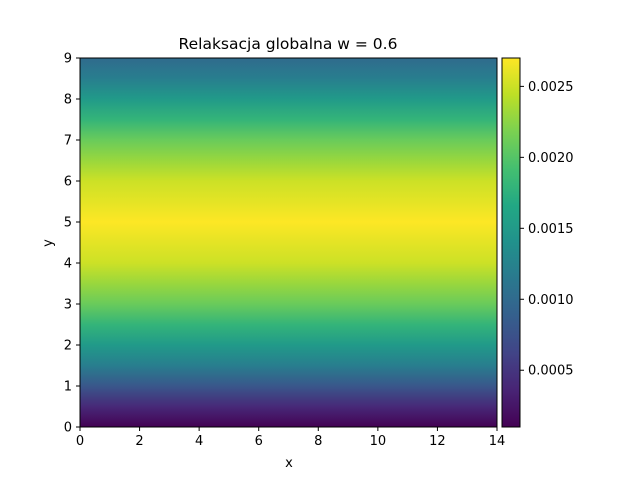 Image resolution: width=640 pixels, height=480 pixels. Describe the element at coordinates (288, 44) in the screenshot. I see `chart-title: Relaksacja globalna w = 0.6` at that location.